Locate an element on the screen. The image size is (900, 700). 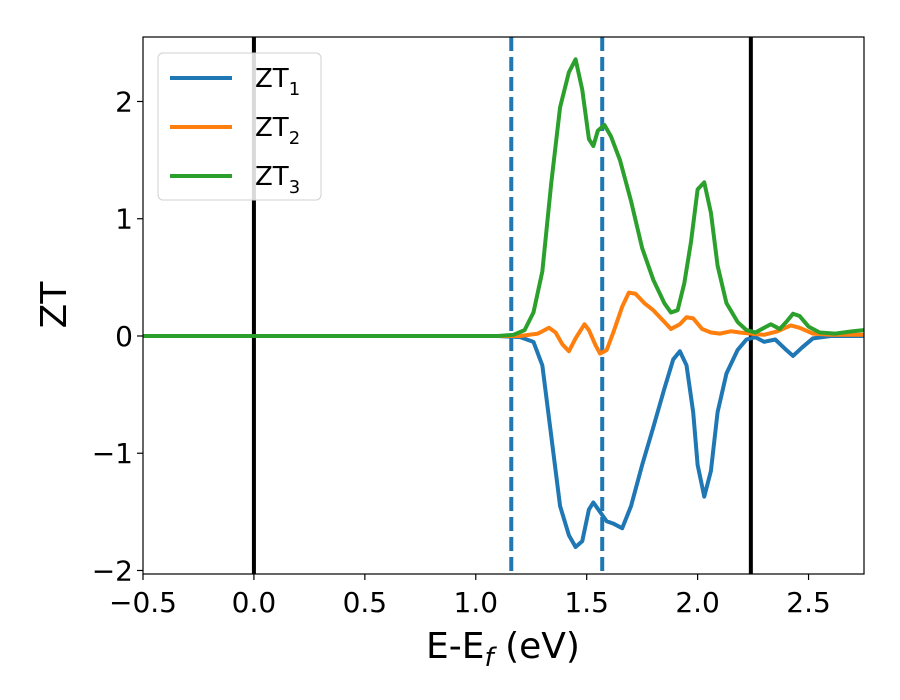
x-axis-label: E-Ef (eV) is located at coordinates (503, 649).